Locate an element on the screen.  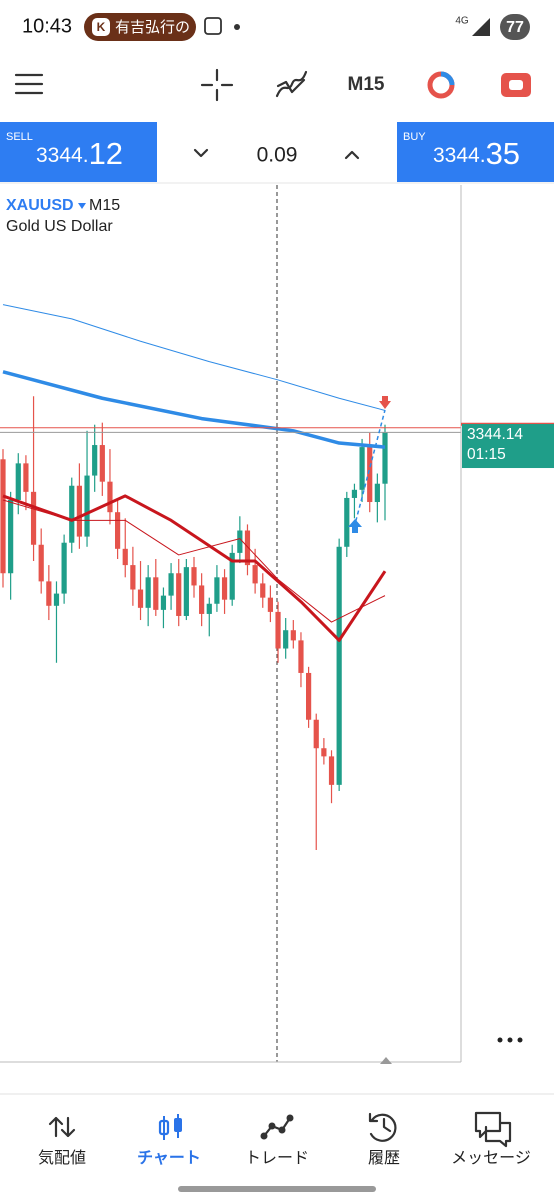
buy-price: 3344.35 is located at coordinates (476, 153).